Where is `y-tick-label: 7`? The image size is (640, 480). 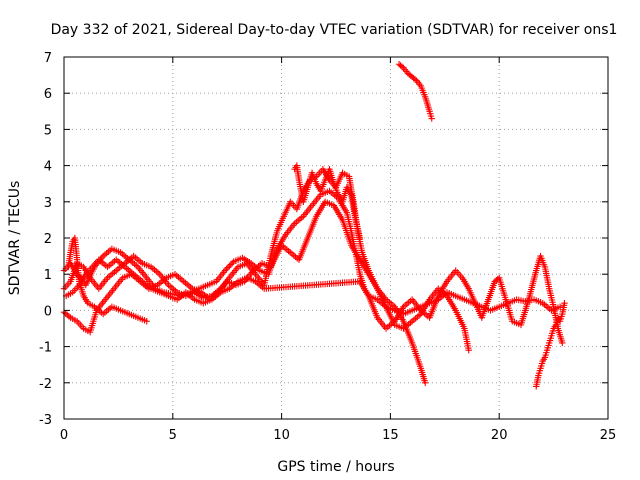 y-tick-label: 7 is located at coordinates (48, 58).